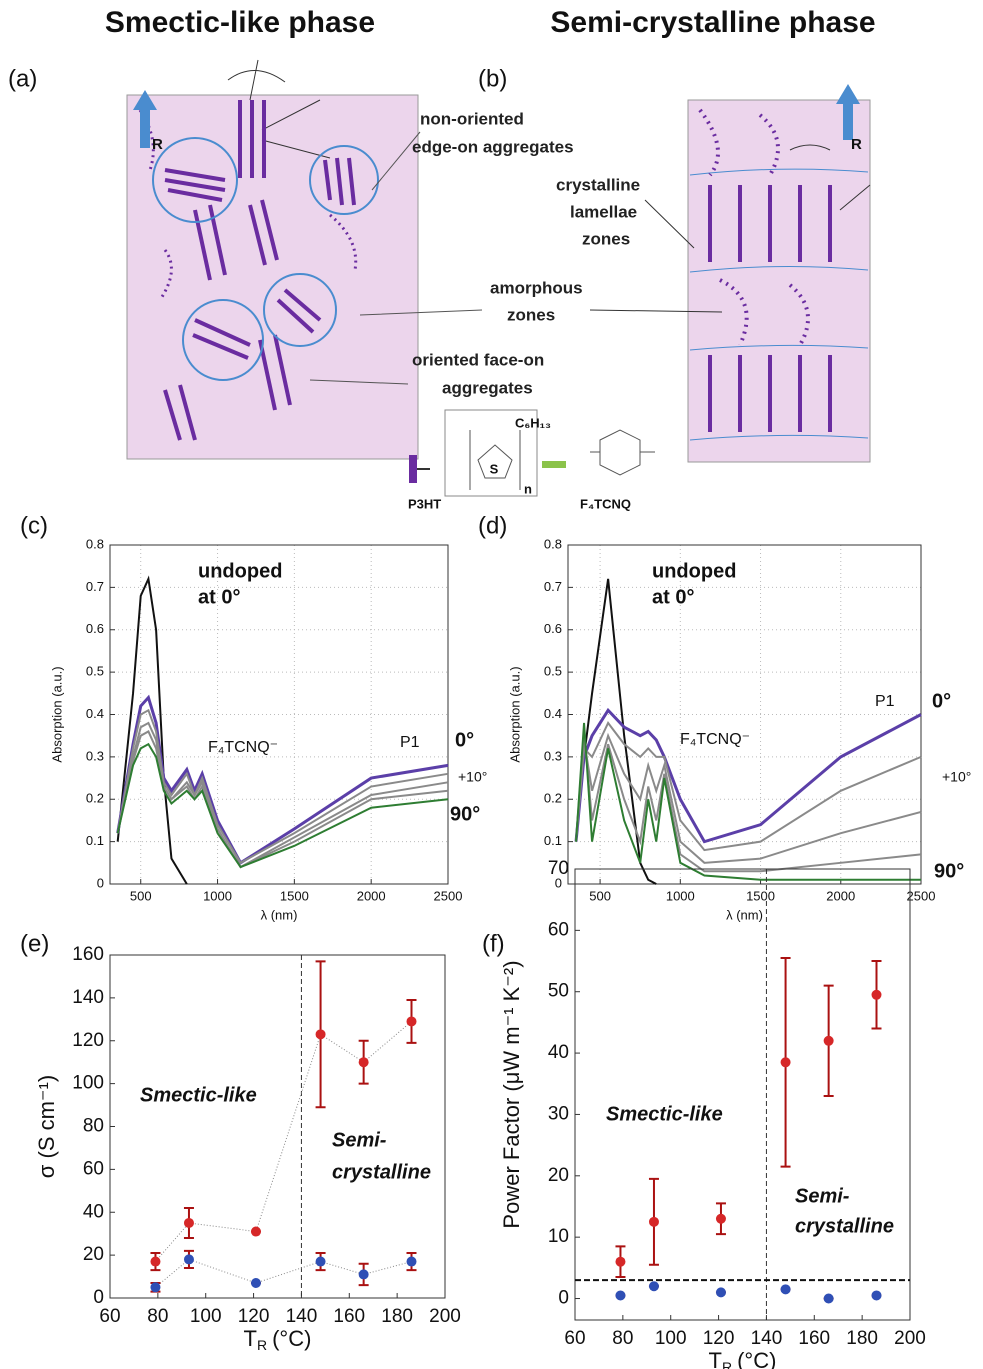 This screenshot has height=1369, width=983. What do you see at coordinates (532, 453) in the screenshot?
I see `molecule-legend` at bounding box center [532, 453].